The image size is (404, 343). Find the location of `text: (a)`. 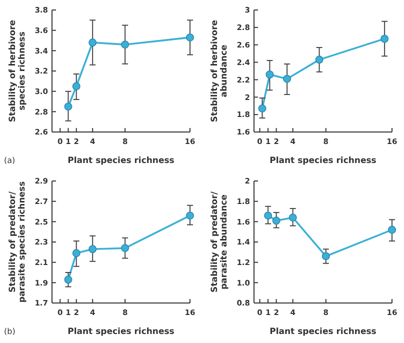

text: (a) is located at coordinates (10, 160).